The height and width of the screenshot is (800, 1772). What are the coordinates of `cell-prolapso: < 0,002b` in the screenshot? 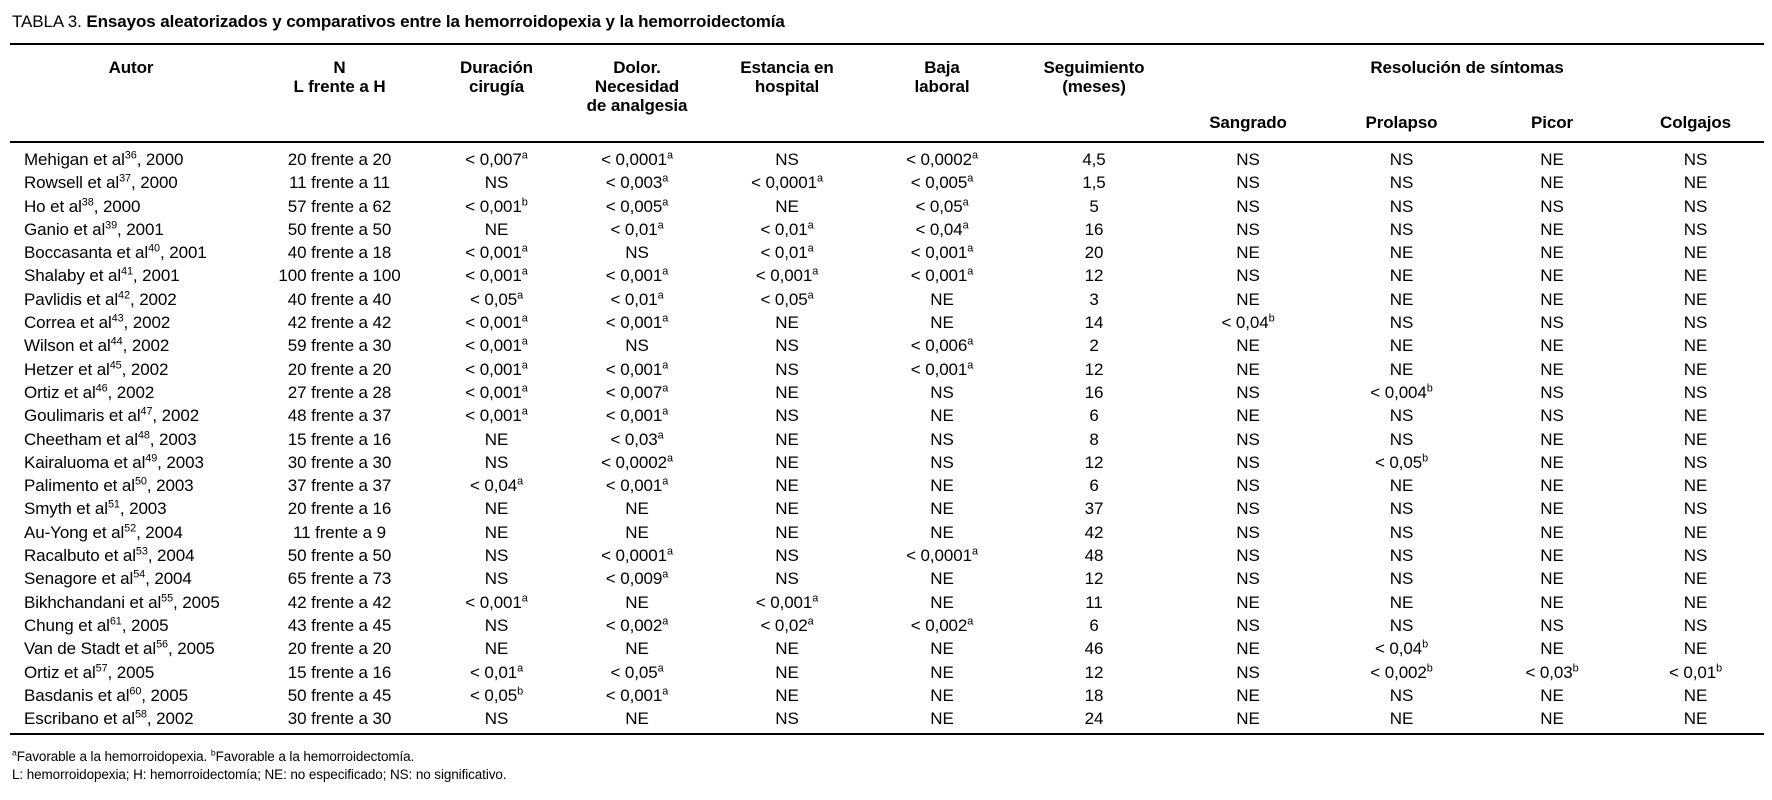 It's located at (1401, 671).